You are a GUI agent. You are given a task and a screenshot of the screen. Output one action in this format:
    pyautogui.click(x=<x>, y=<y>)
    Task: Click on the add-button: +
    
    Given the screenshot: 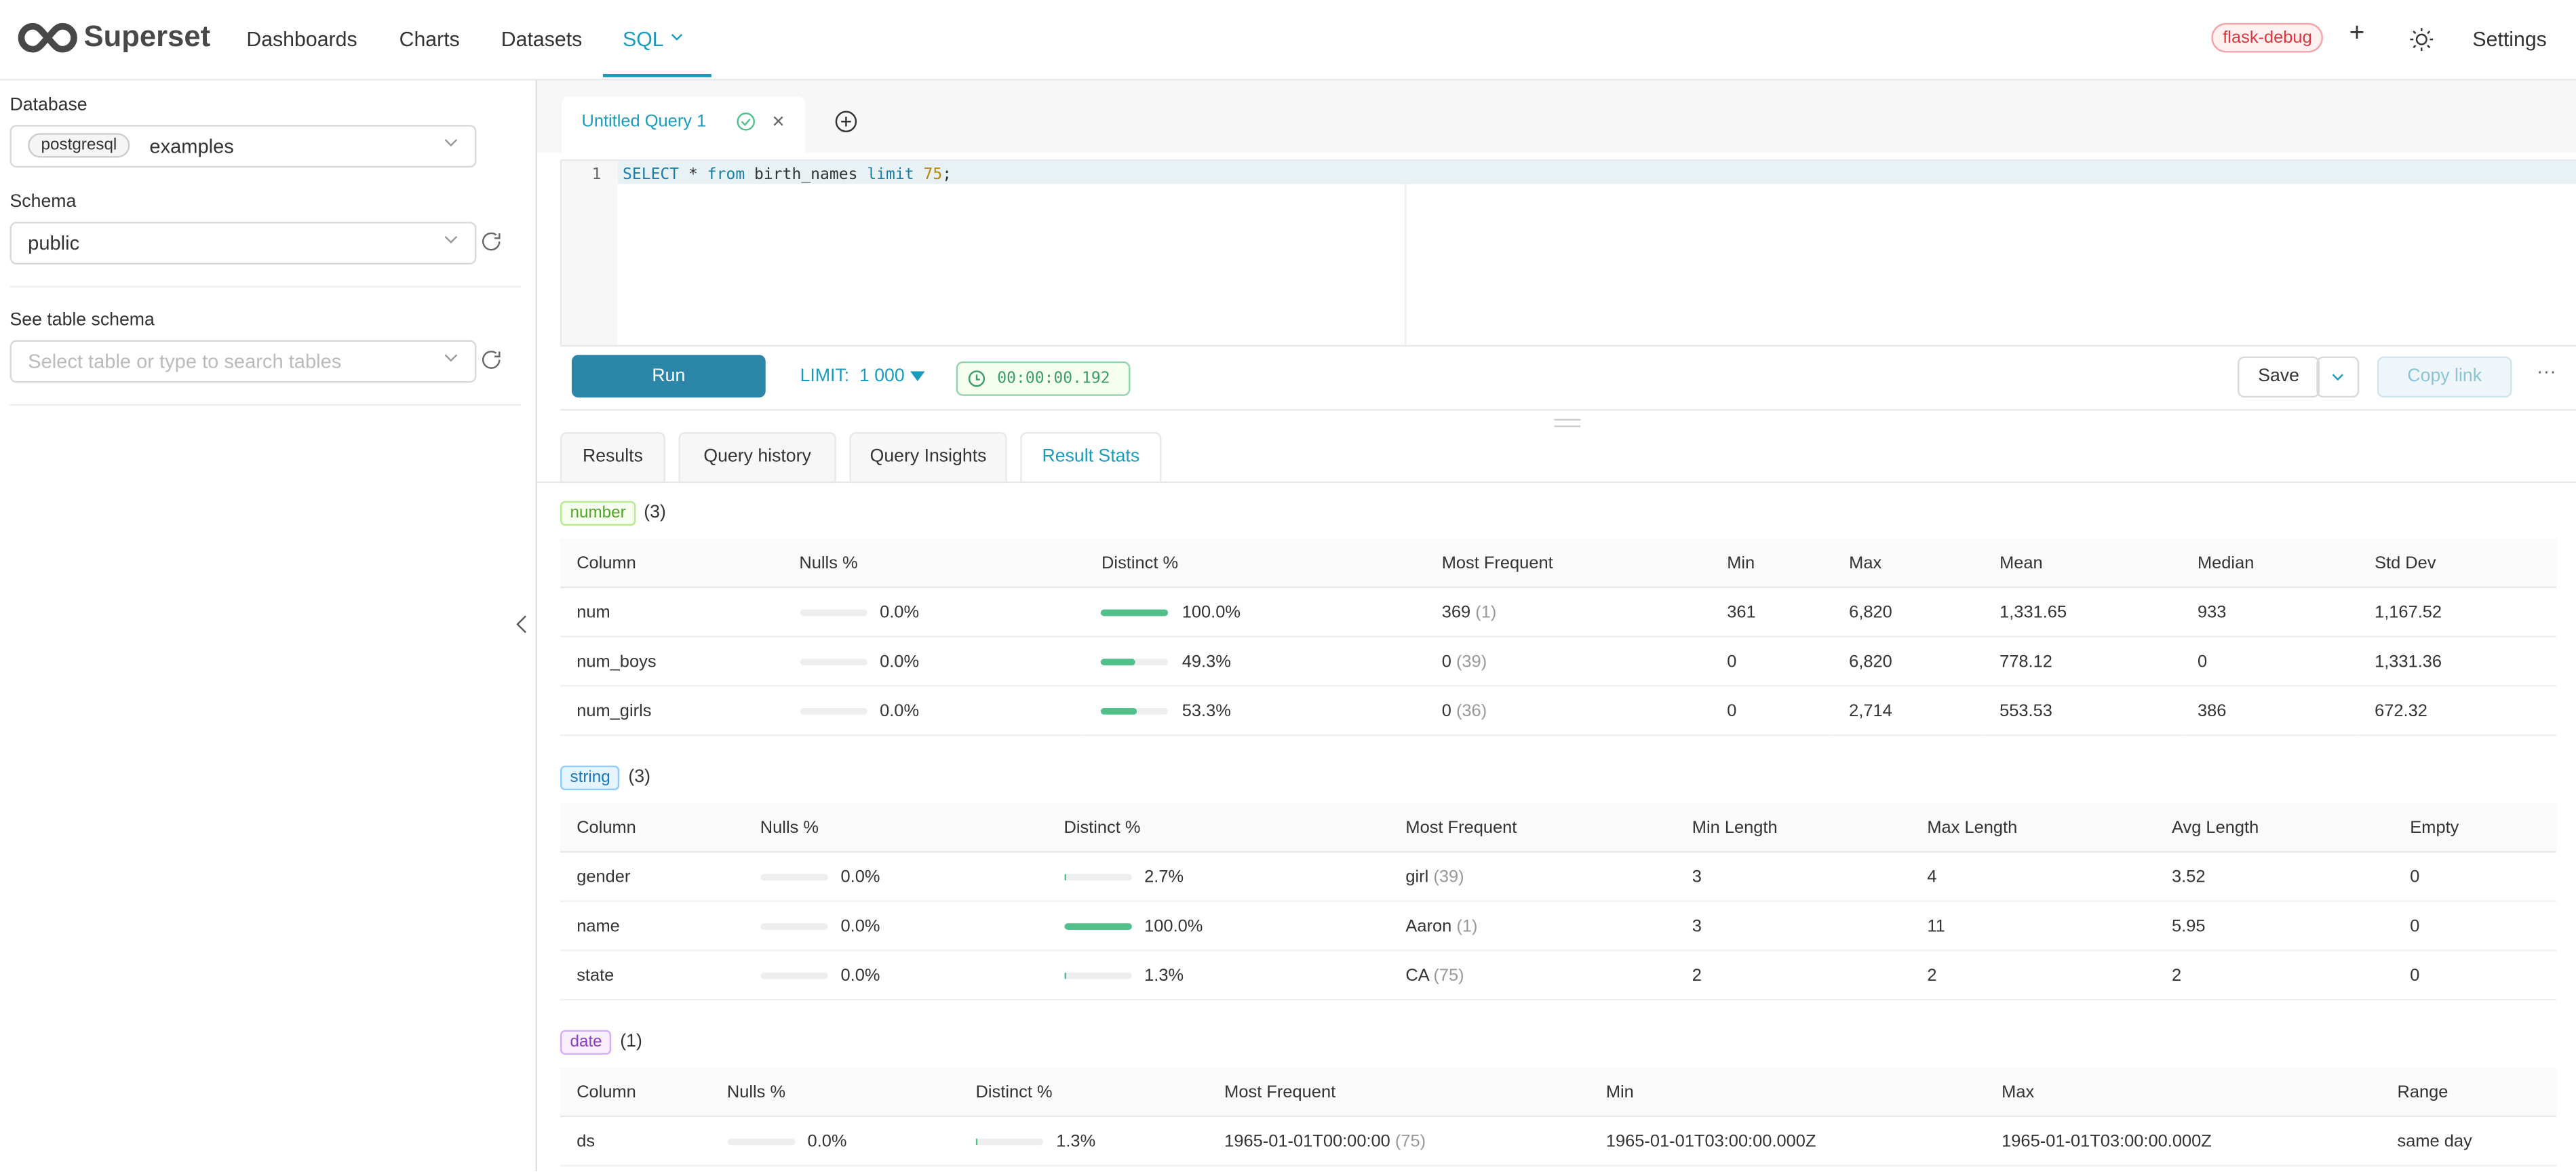 What is the action you would take?
    pyautogui.click(x=2357, y=34)
    